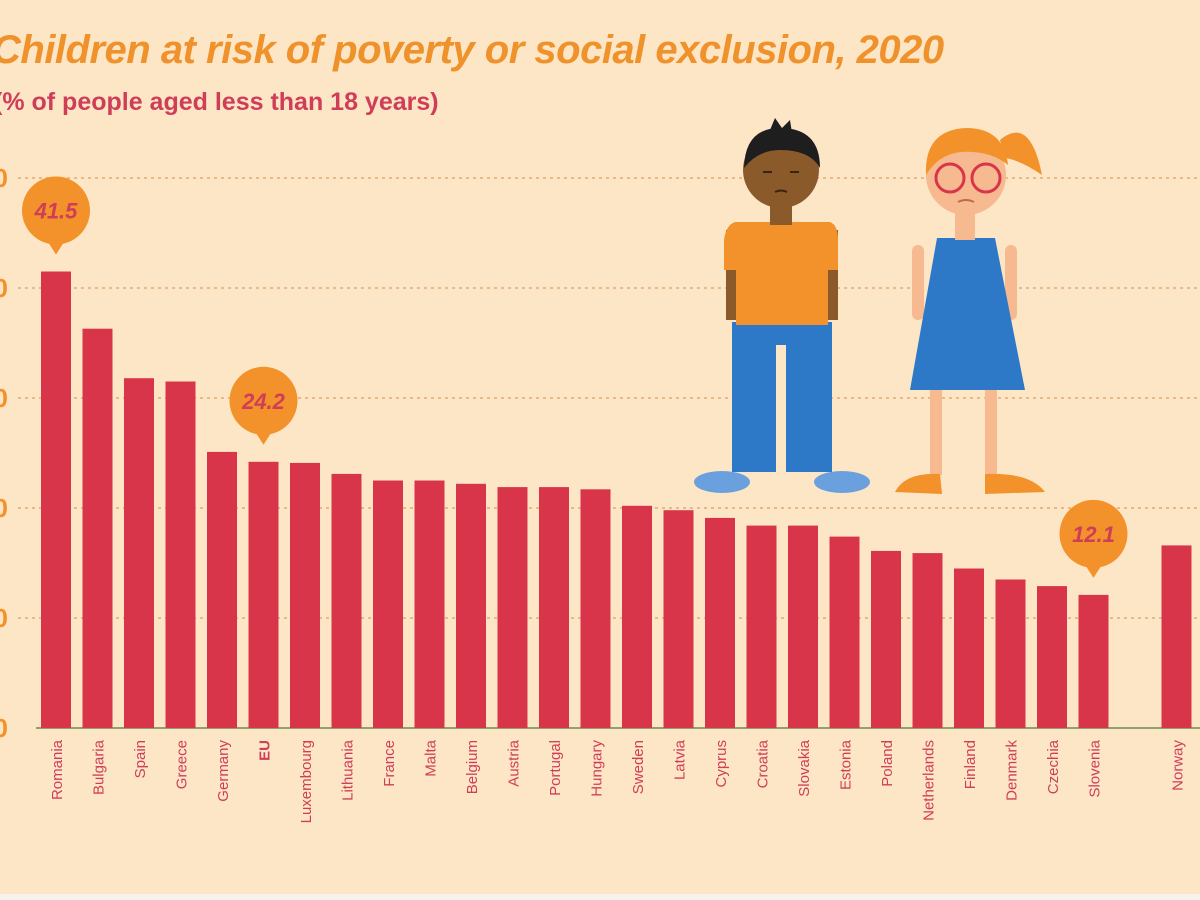  I want to click on x-label-greece: Greece, so click(182, 764).